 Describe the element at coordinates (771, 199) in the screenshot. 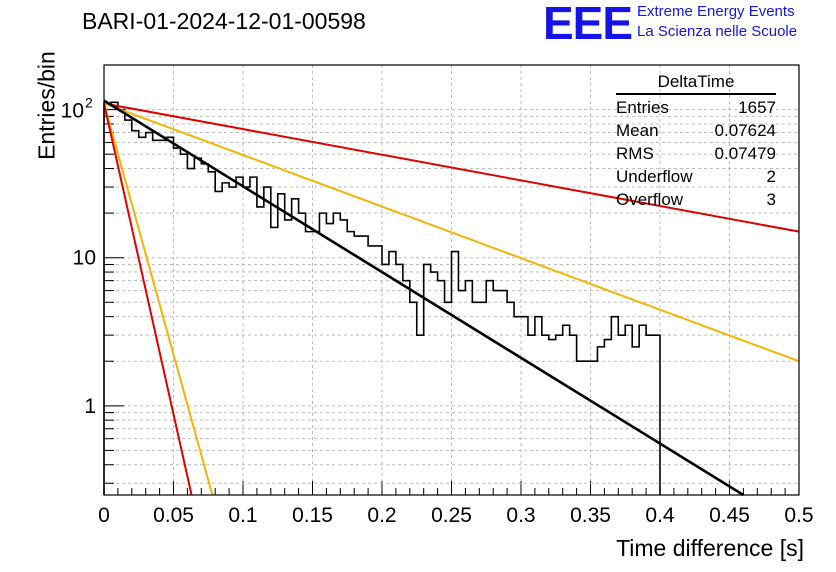

I see `stats-value: 3` at that location.